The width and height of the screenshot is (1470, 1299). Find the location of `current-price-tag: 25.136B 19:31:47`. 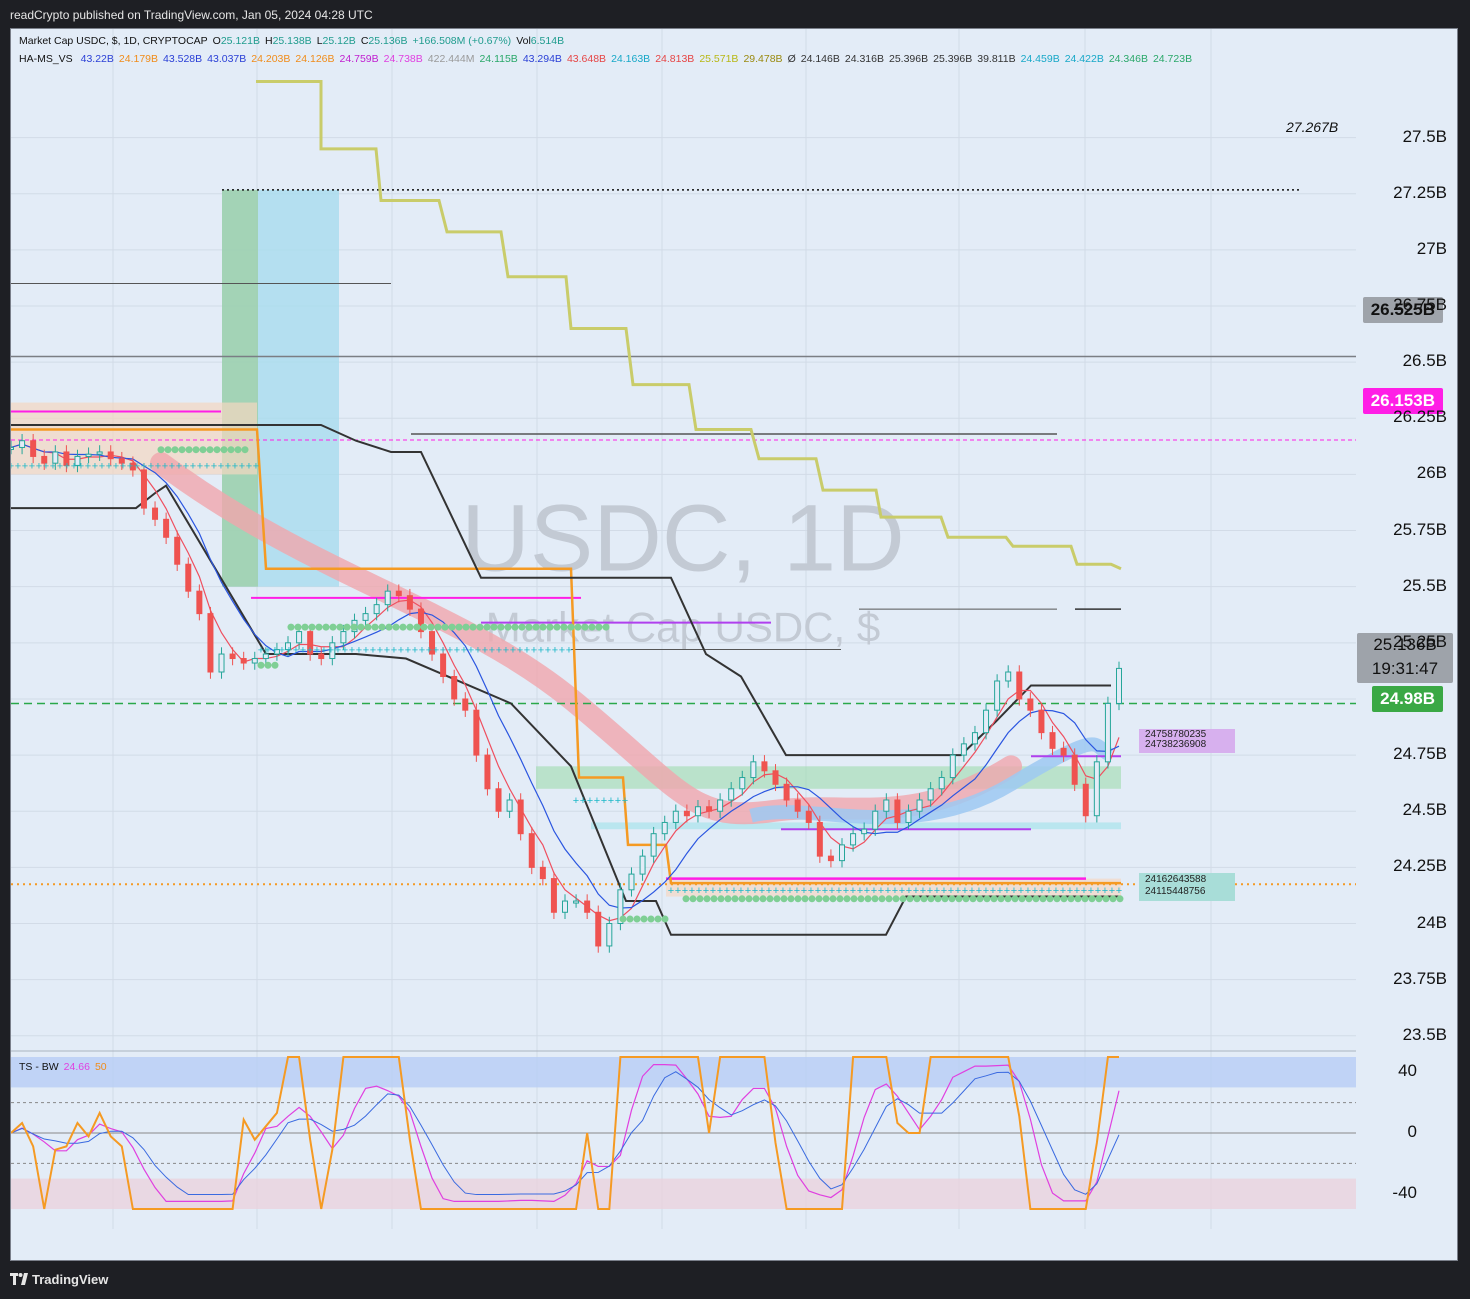

current-price-tag: 25.136B 19:31:47 is located at coordinates (1405, 658).